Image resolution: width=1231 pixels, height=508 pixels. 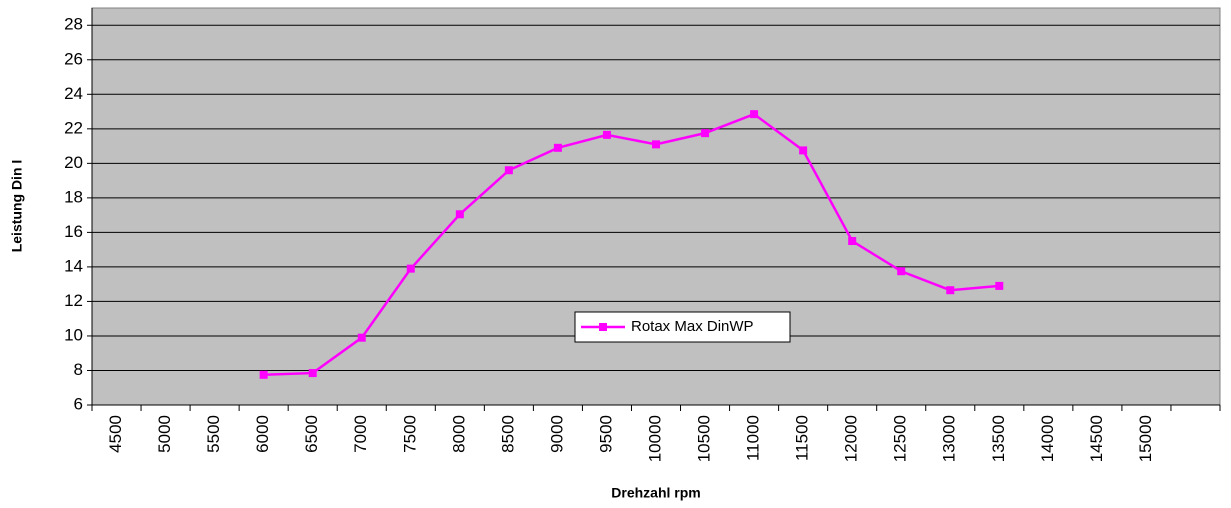 I want to click on x-tick-label: 7000, so click(x=360, y=434).